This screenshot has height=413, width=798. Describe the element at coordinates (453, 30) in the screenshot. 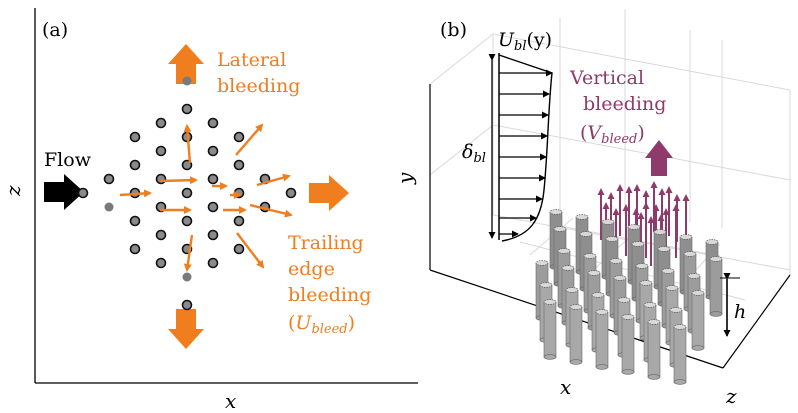

I see `panel-b-label: (b)` at that location.